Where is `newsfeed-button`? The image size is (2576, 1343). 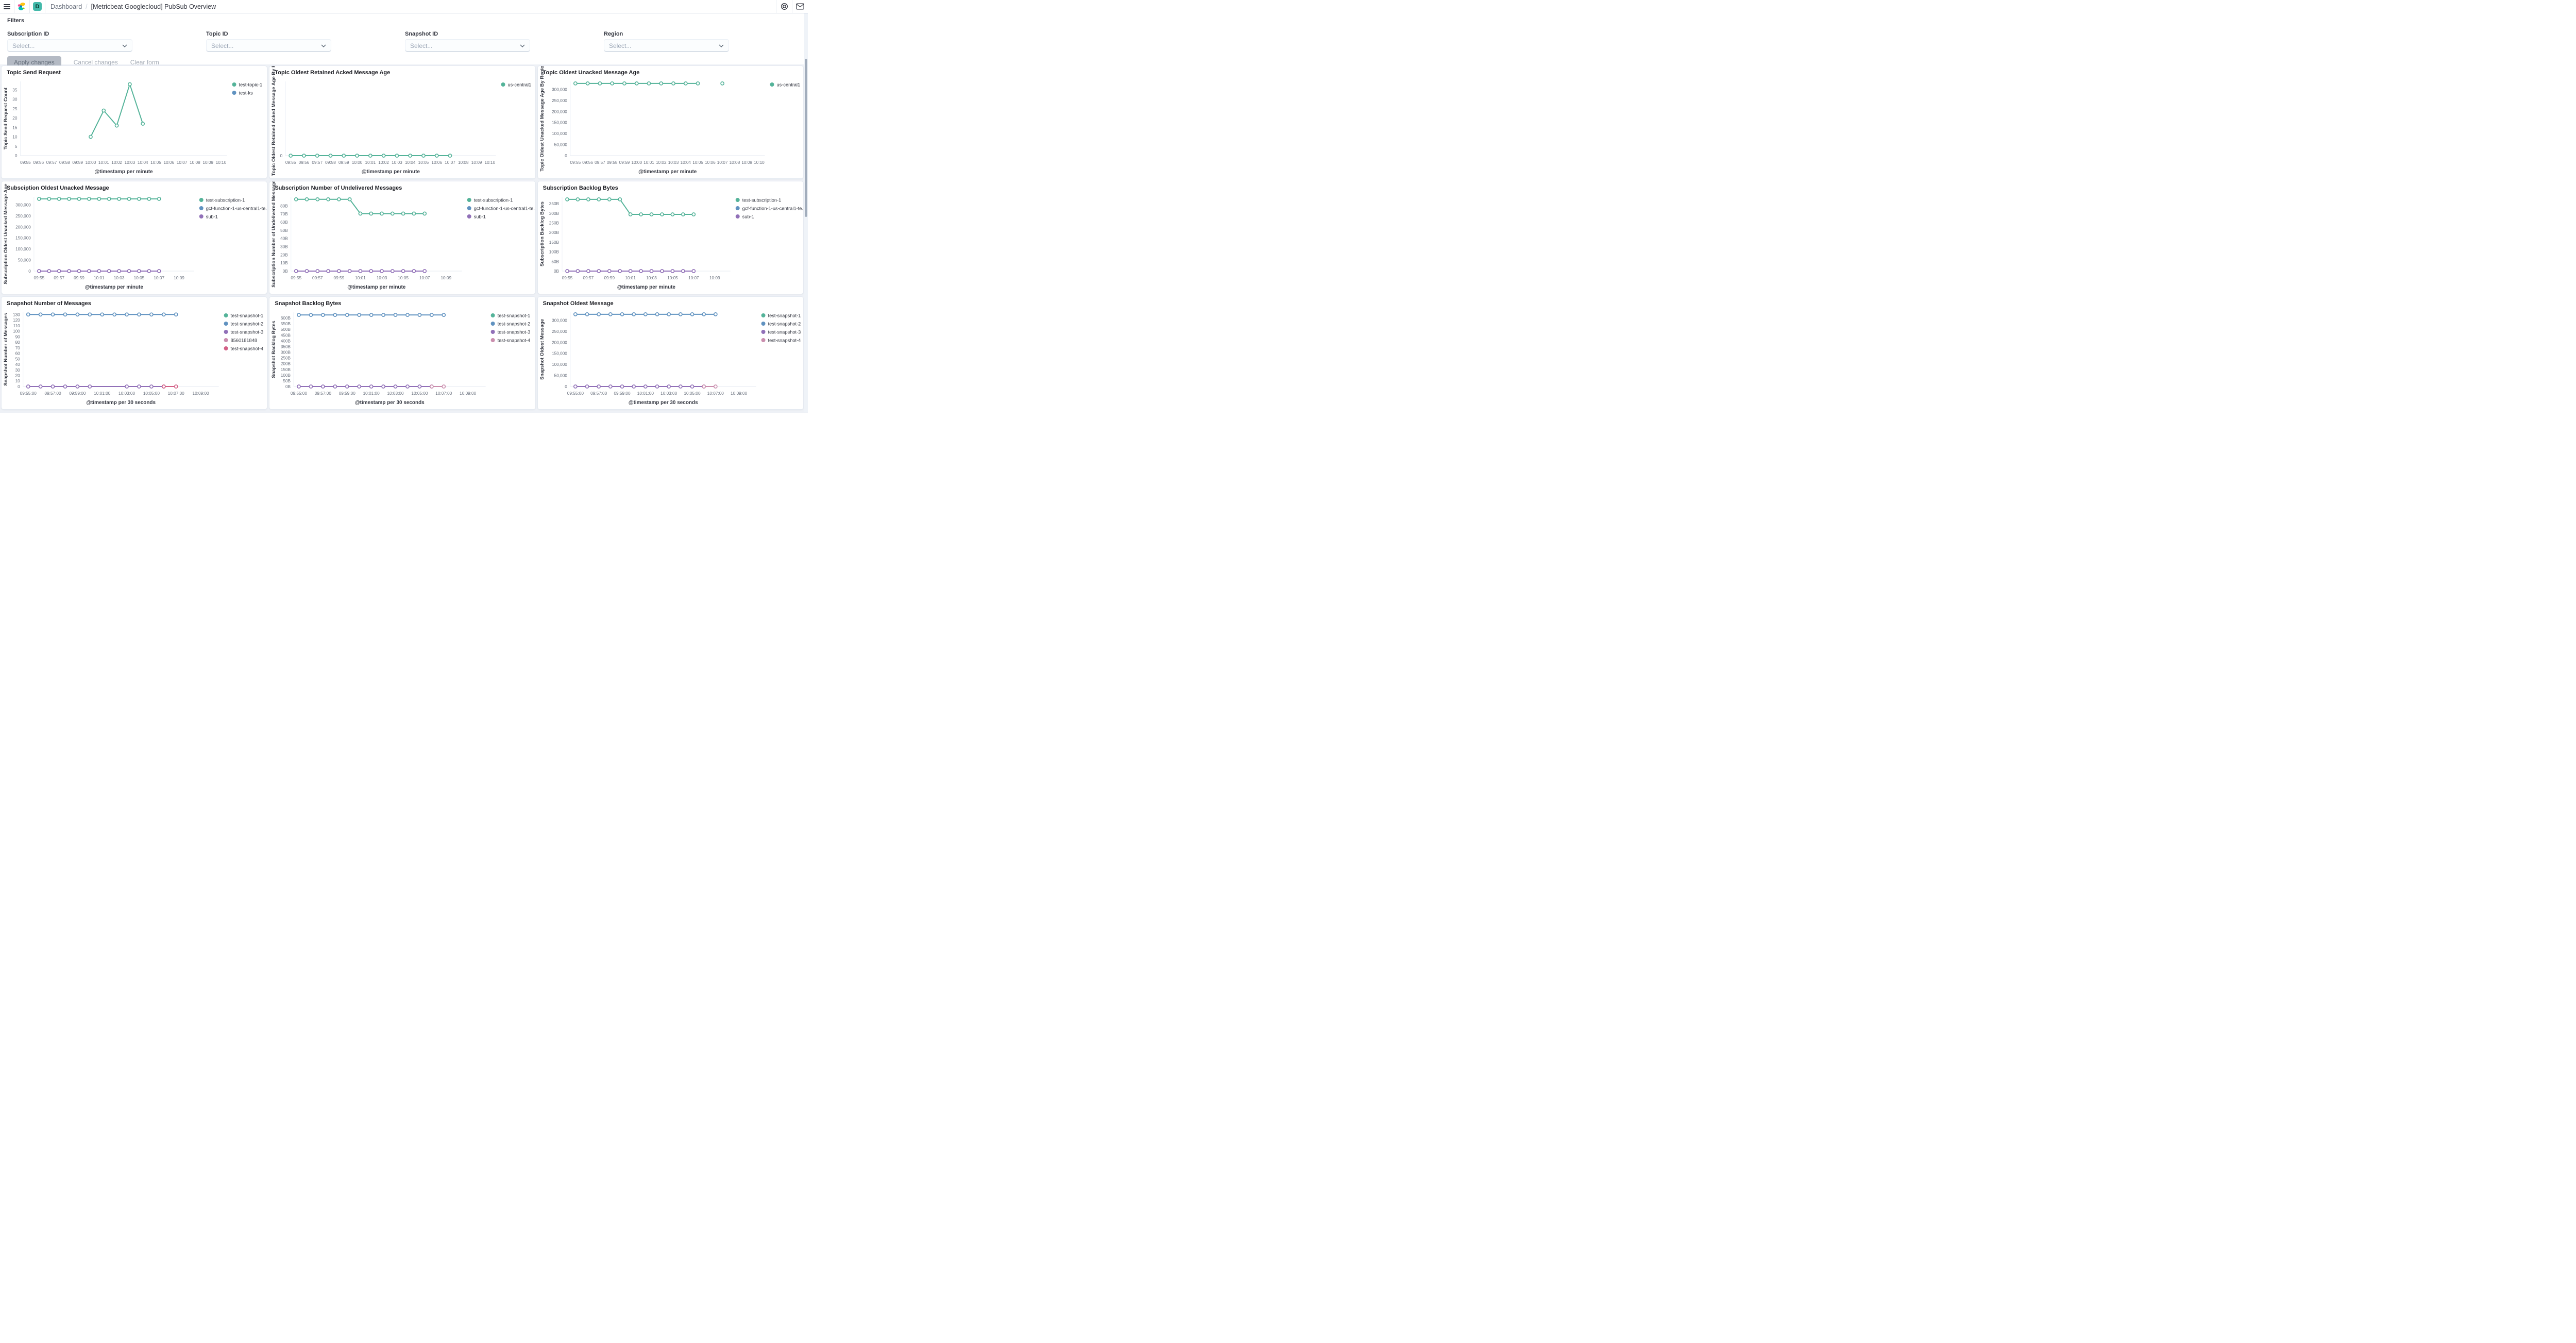
newsfeed-button is located at coordinates (800, 6).